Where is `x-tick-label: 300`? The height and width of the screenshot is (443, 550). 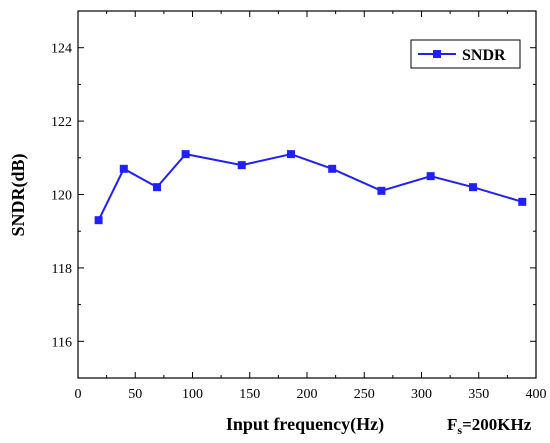 x-tick-label: 300 is located at coordinates (421, 394).